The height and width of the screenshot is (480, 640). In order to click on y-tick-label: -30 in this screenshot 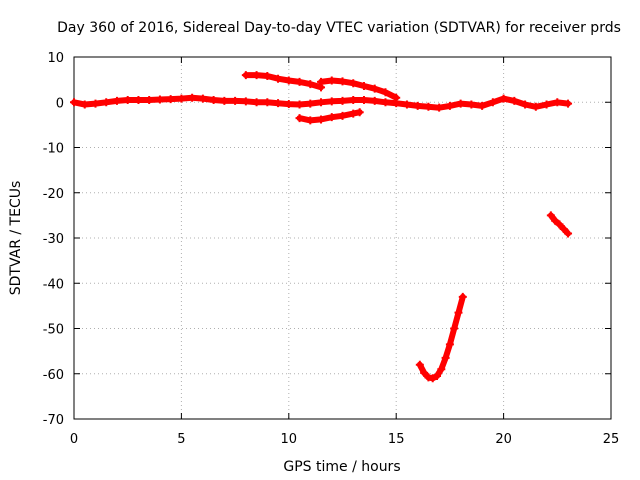, I will do `click(53, 239)`.